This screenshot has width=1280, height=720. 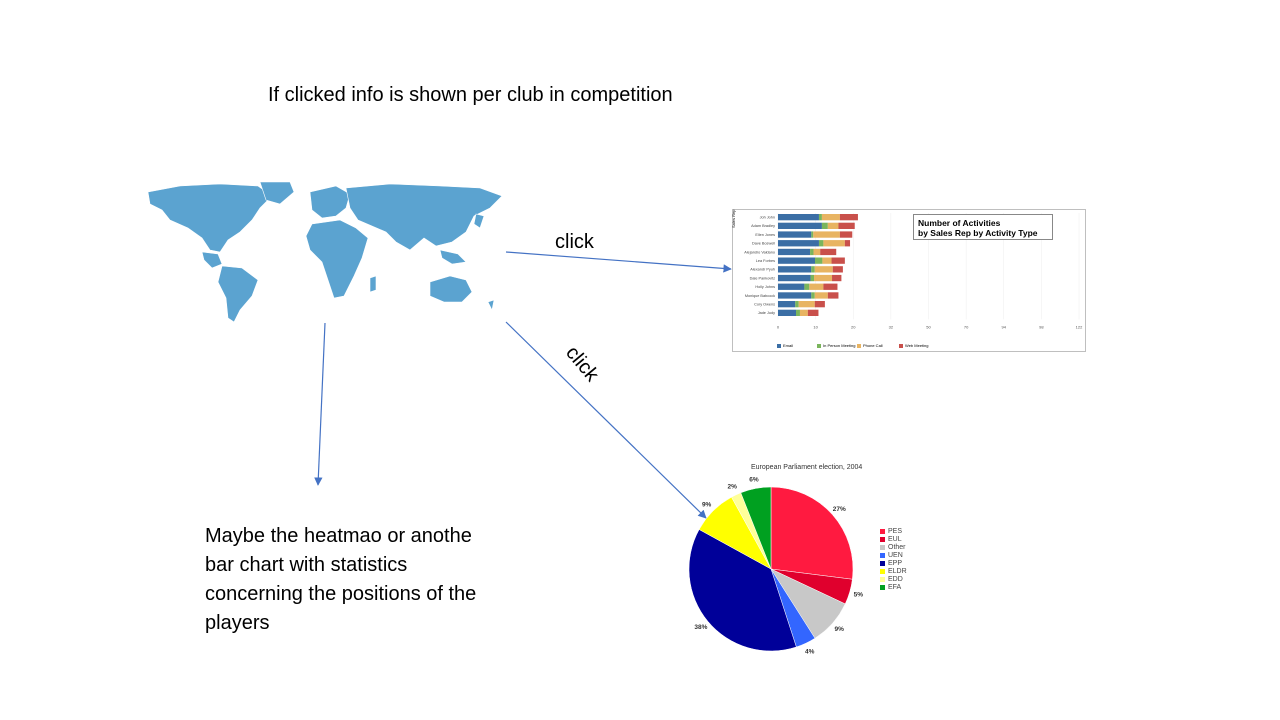 I want to click on pie-chart: 27% 5% 9% 4% 38% 9% 2% 6%, so click(x=775, y=567).